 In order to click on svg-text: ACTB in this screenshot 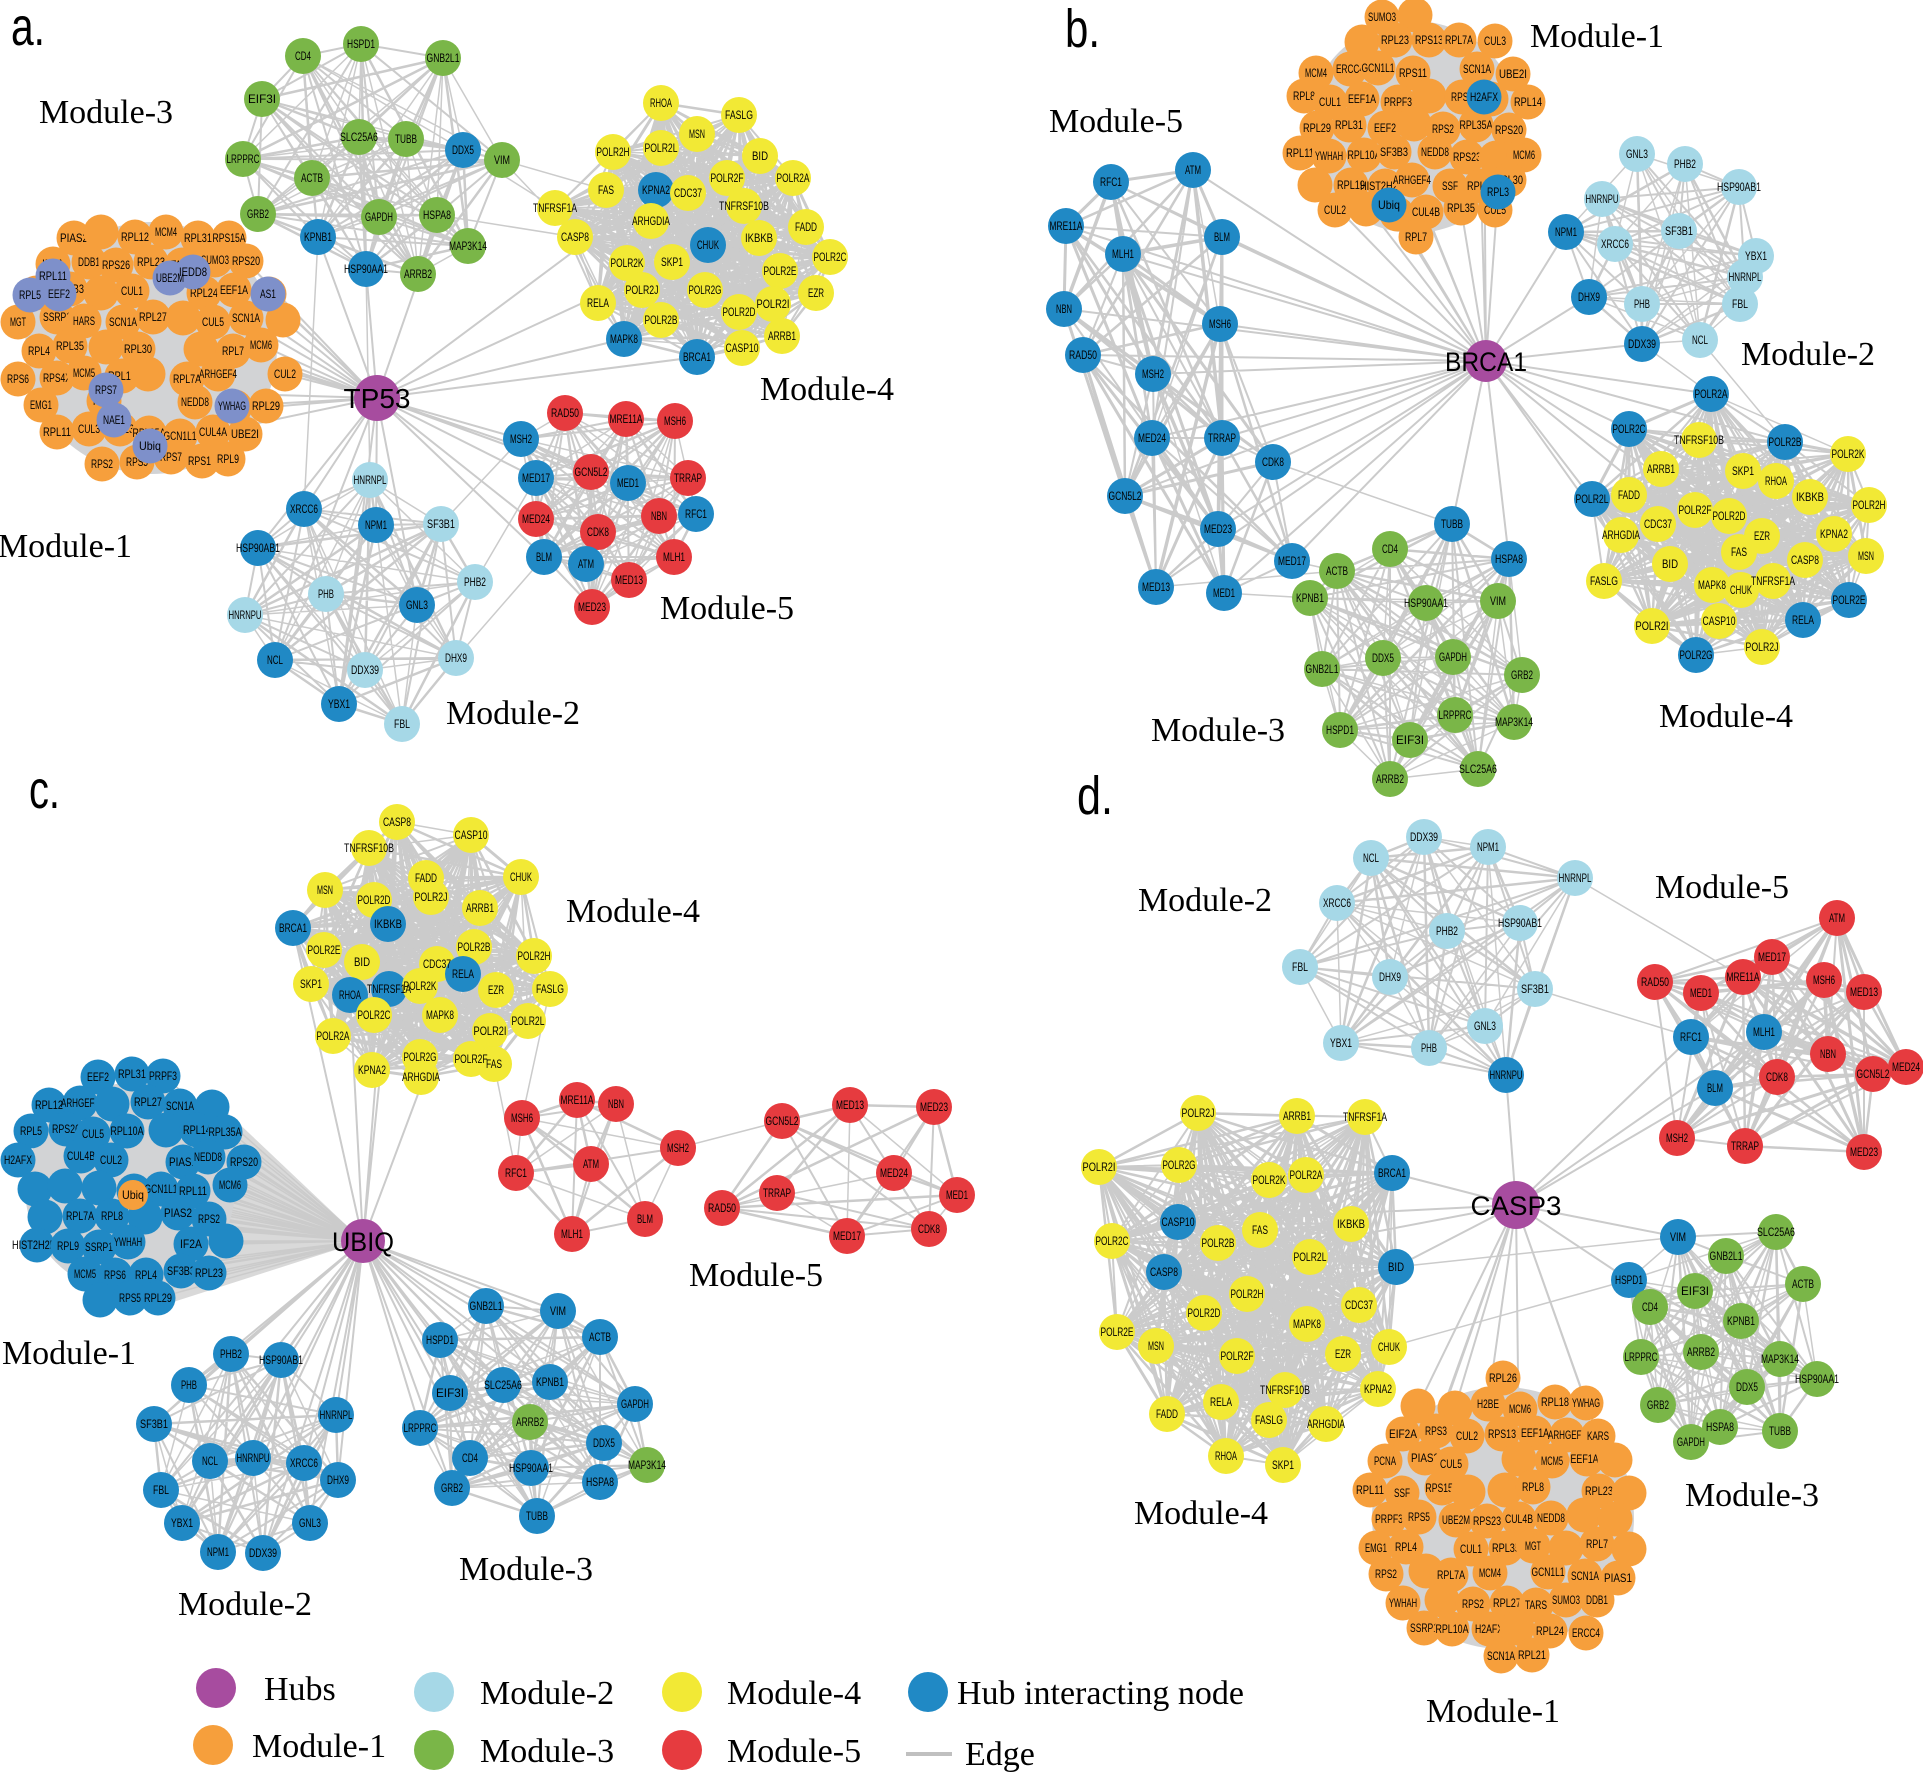, I will do `click(312, 178)`.